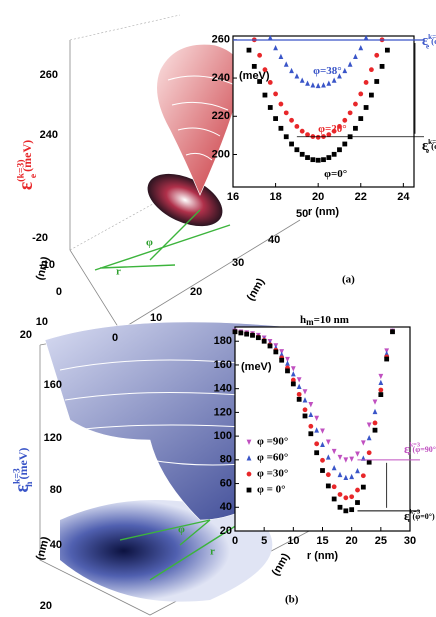 This screenshot has height=617, width=436. Describe the element at coordinates (293, 541) in the screenshot. I see `x-tick-label: 10` at that location.